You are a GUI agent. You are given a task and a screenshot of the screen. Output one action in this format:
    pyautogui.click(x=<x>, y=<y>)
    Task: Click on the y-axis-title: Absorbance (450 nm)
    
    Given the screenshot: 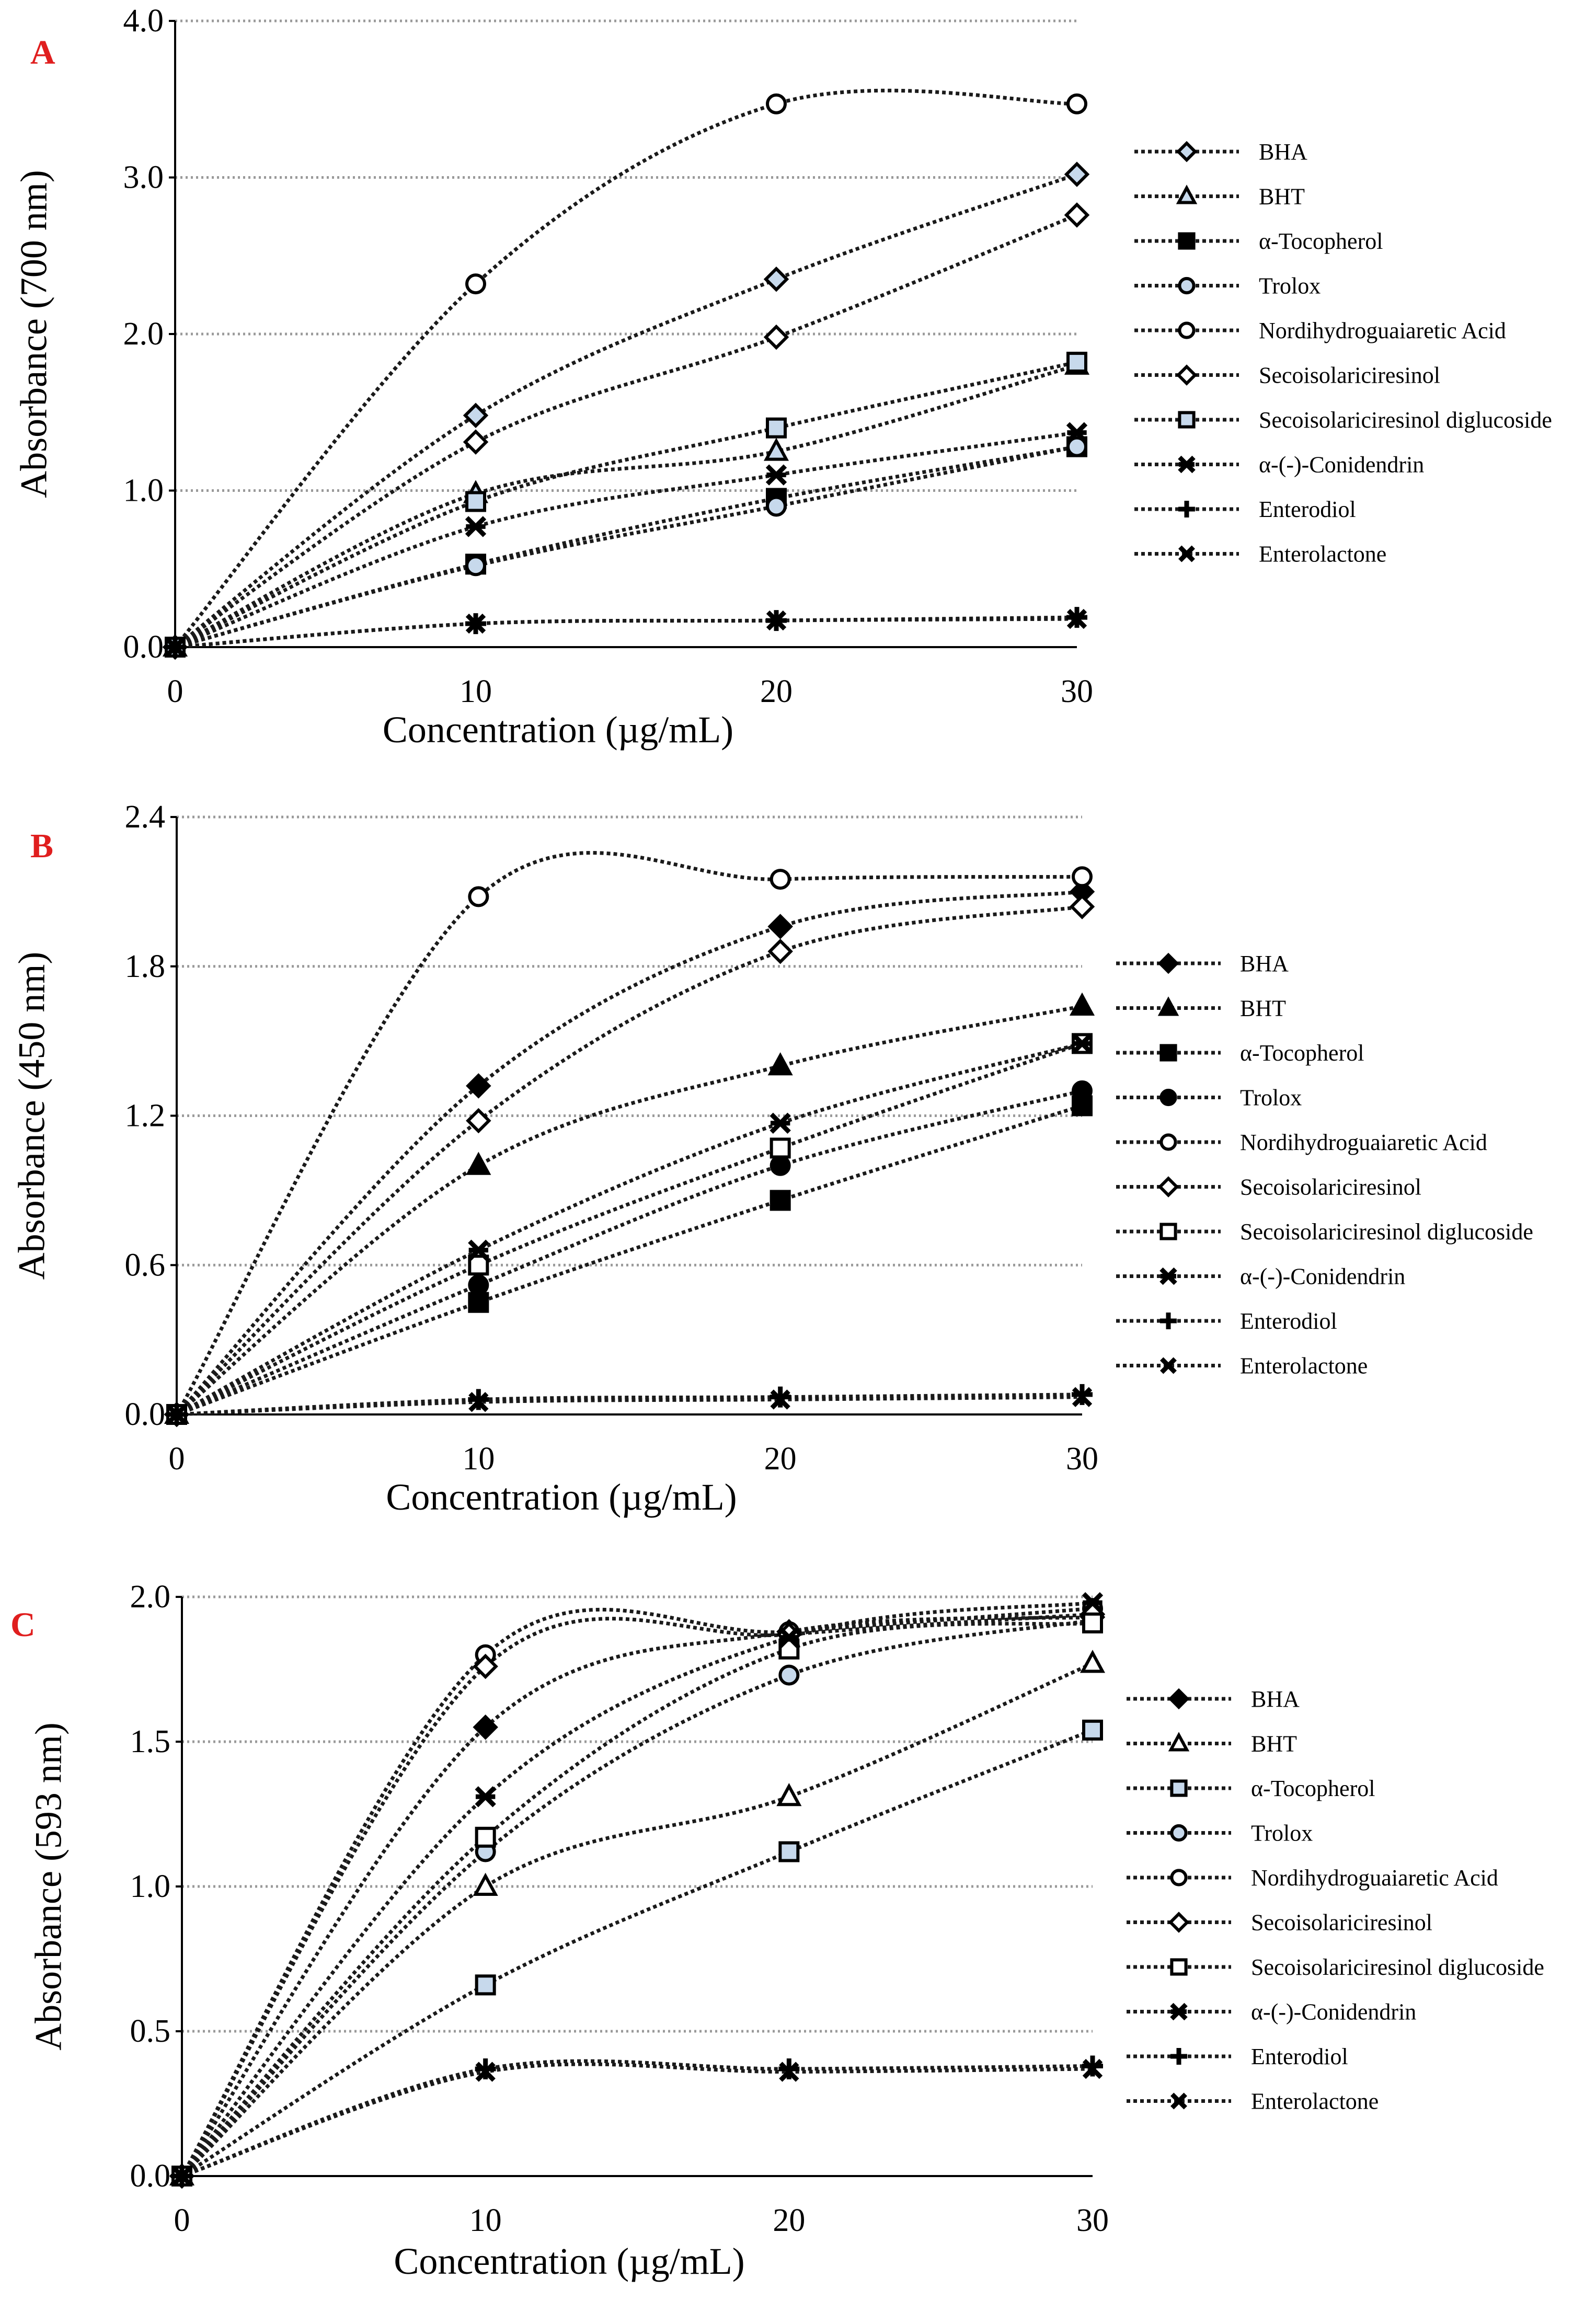 What is the action you would take?
    pyautogui.click(x=32, y=1116)
    